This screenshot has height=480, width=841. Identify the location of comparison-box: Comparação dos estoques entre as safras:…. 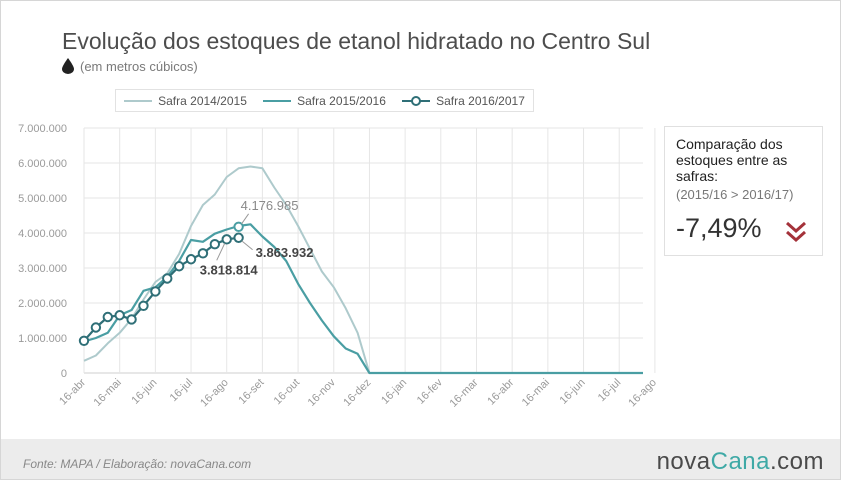
(743, 191).